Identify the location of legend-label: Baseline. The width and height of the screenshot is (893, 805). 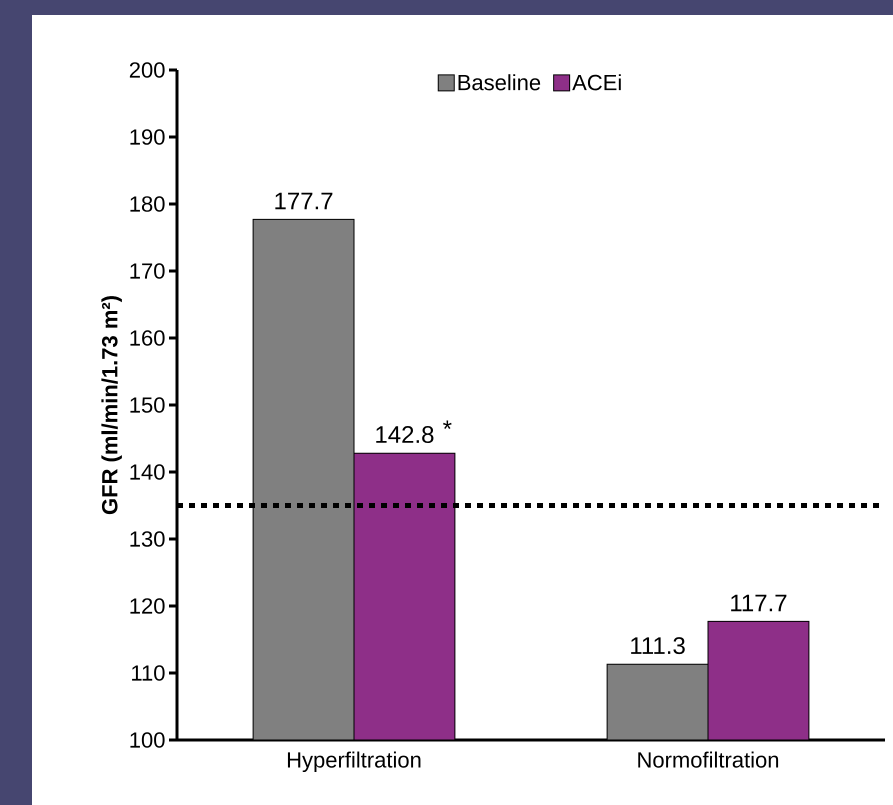
(499, 82).